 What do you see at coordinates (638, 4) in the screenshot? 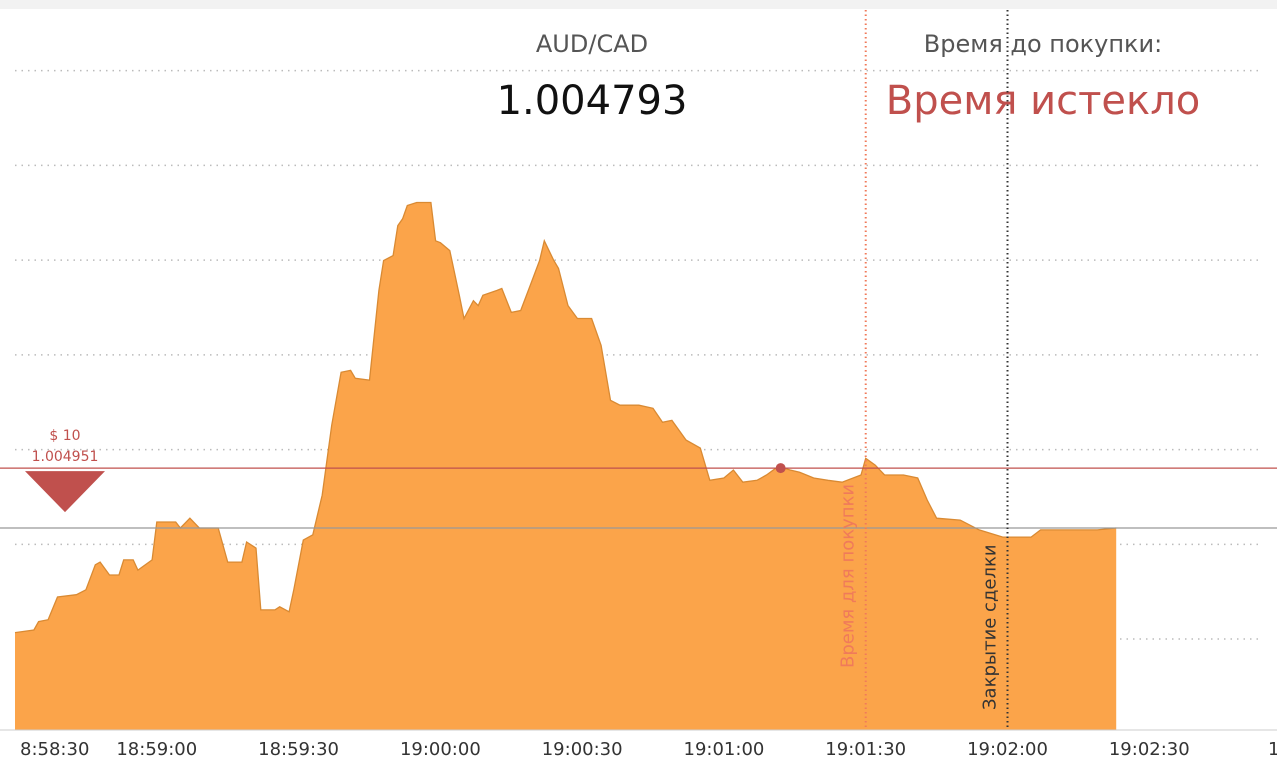
I see `top-bar` at bounding box center [638, 4].